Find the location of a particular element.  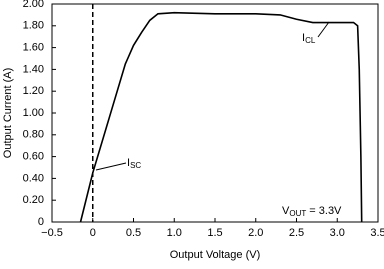

annotation-sub: CL is located at coordinates (310, 40).